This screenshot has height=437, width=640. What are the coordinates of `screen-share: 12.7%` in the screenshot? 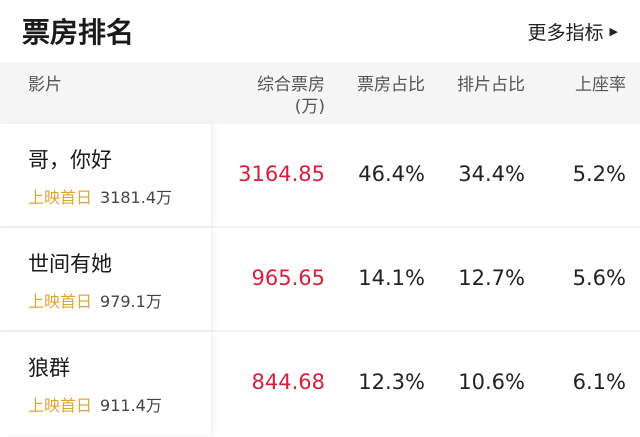 It's located at (491, 278).